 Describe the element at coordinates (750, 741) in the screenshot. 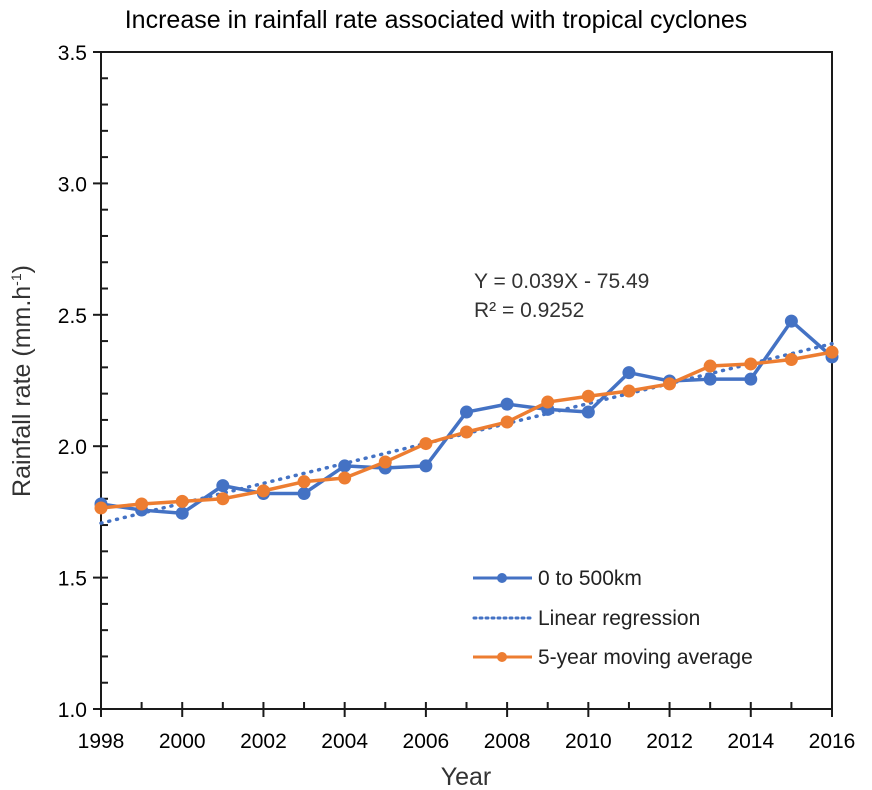

I see `x-tick-label: 2014` at that location.